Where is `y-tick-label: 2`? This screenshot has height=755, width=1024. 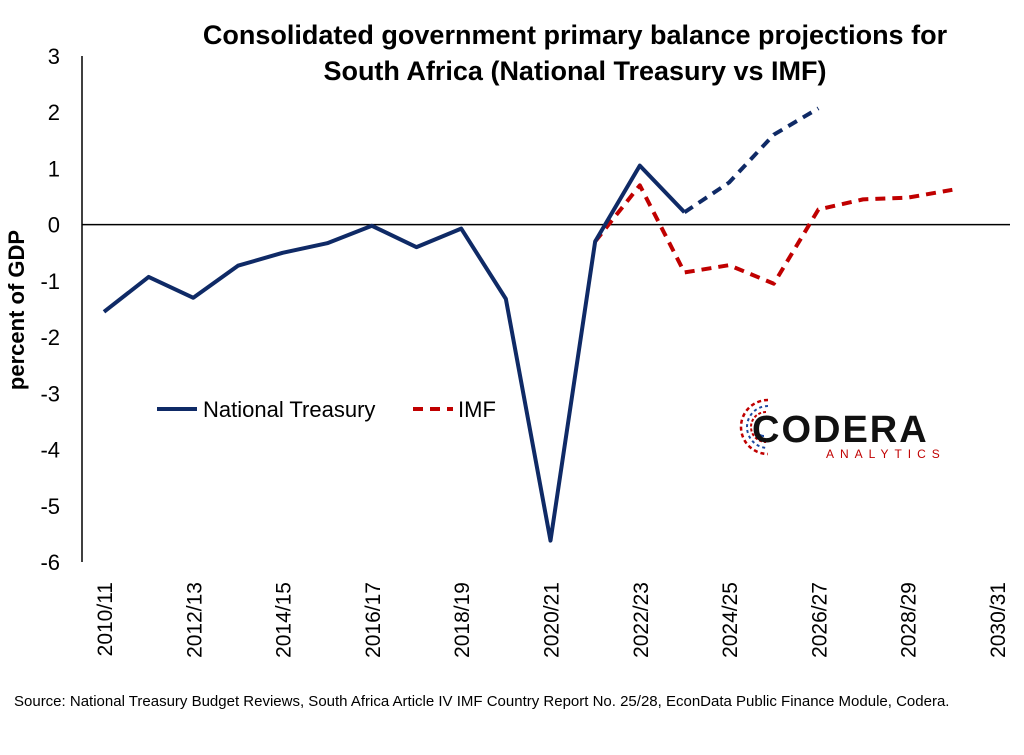
y-tick-label: 2 is located at coordinates (54, 112).